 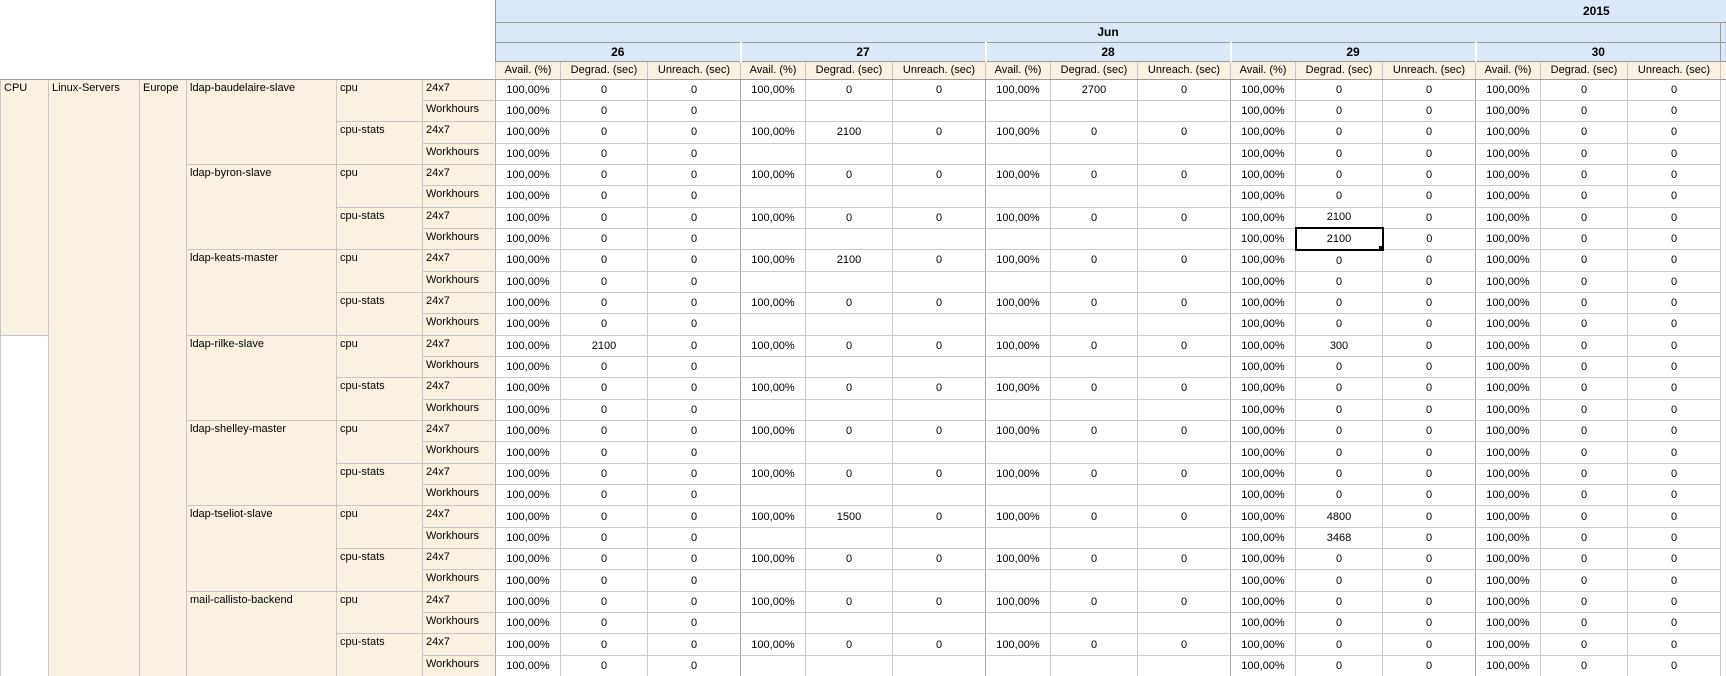 I want to click on metric-header: Avail. (%), so click(x=1508, y=70).